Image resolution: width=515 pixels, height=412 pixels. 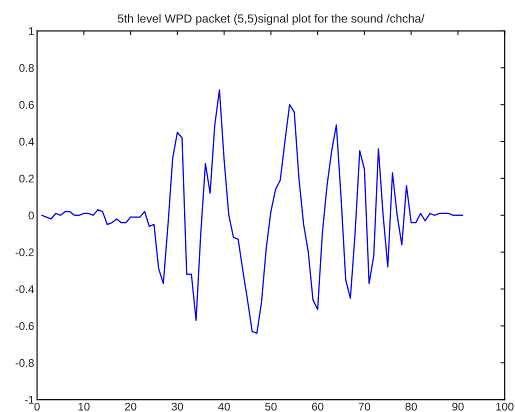 I want to click on x-tick-label: 60, so click(x=318, y=406).